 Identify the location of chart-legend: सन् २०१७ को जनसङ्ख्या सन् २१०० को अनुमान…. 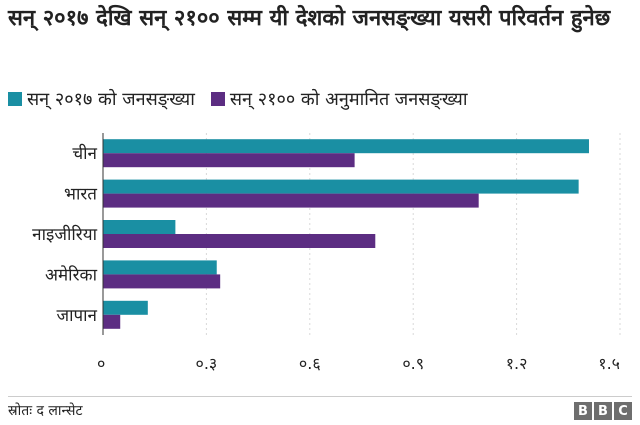
(246, 99).